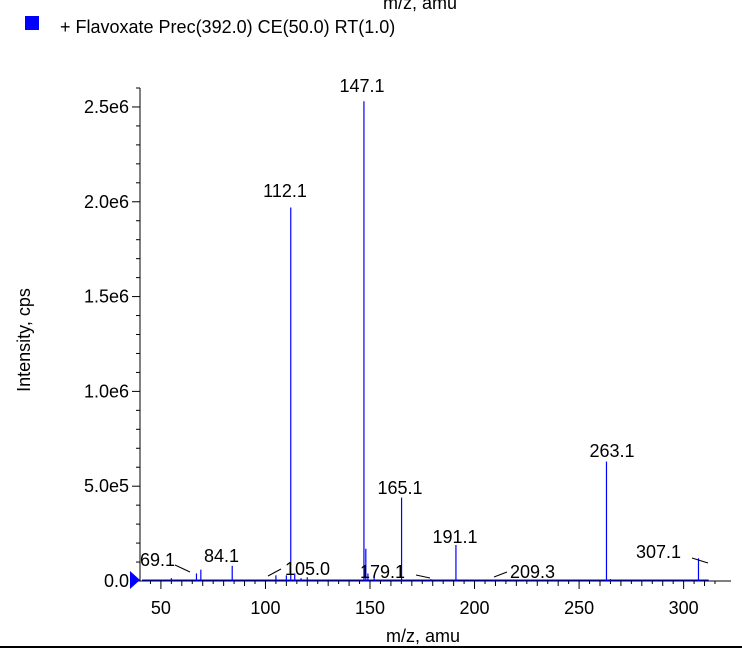  What do you see at coordinates (106, 391) in the screenshot?
I see `y-tick-label: 1.0e6` at bounding box center [106, 391].